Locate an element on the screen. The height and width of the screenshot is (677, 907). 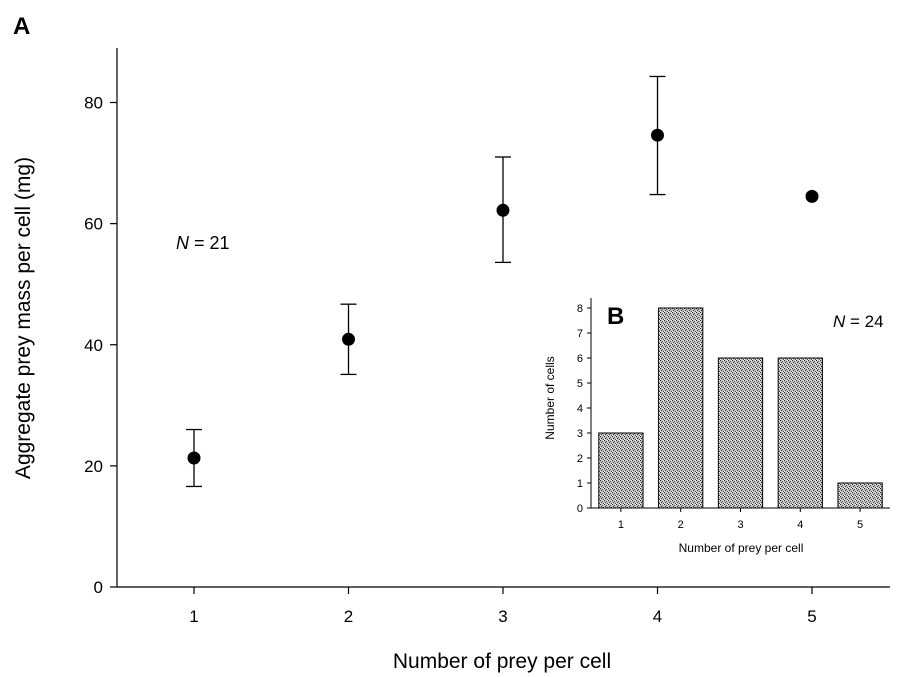
panel-b-y-tick-label: 1 is located at coordinates (580, 484).